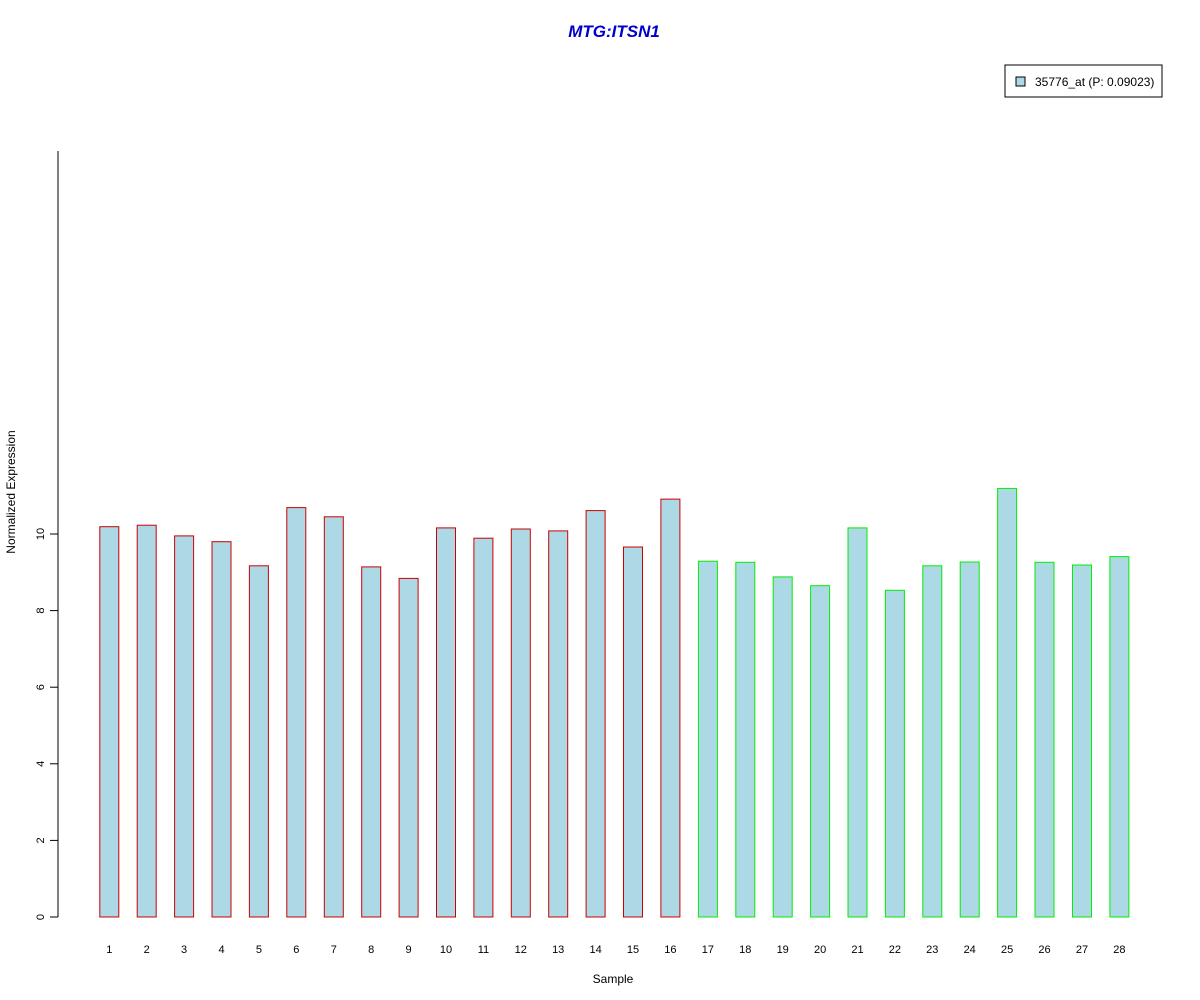 This screenshot has width=1200, height=1000. What do you see at coordinates (613, 979) in the screenshot?
I see `x-axis-label: Sample` at bounding box center [613, 979].